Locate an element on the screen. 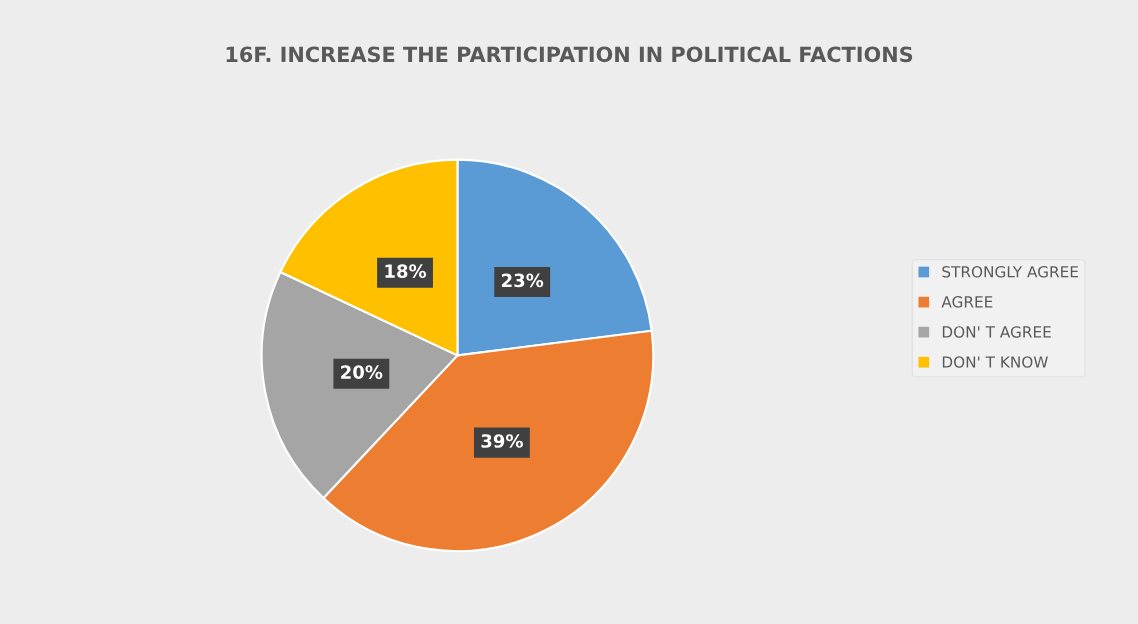  legend-label: AGREE is located at coordinates (967, 302).